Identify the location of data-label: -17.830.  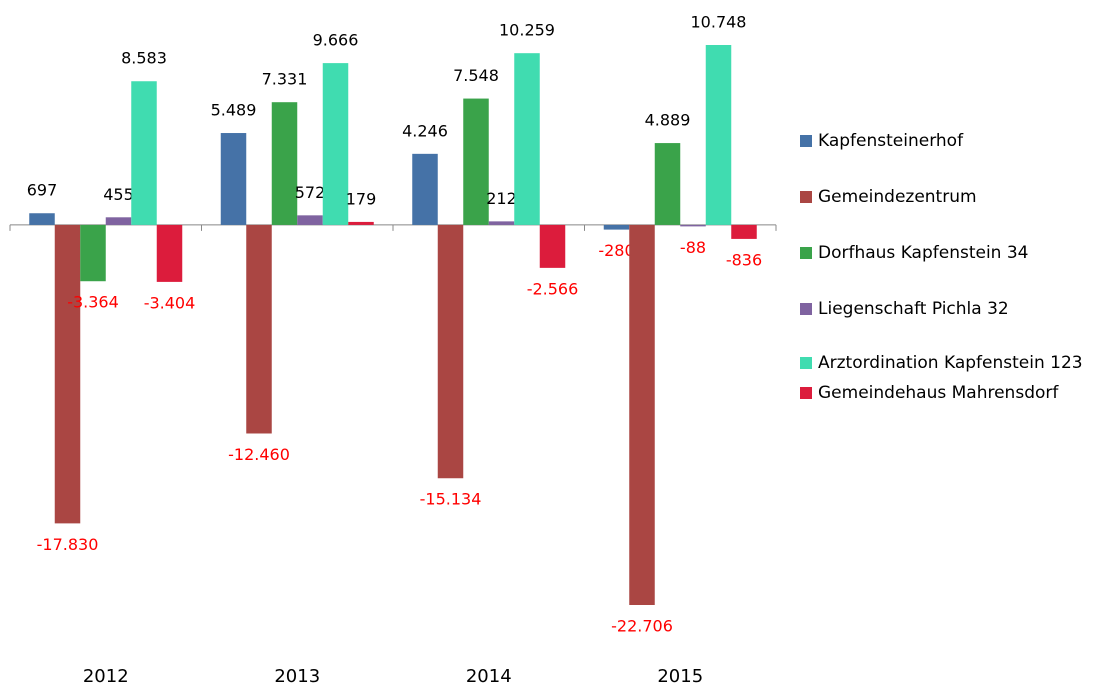
(68, 544).